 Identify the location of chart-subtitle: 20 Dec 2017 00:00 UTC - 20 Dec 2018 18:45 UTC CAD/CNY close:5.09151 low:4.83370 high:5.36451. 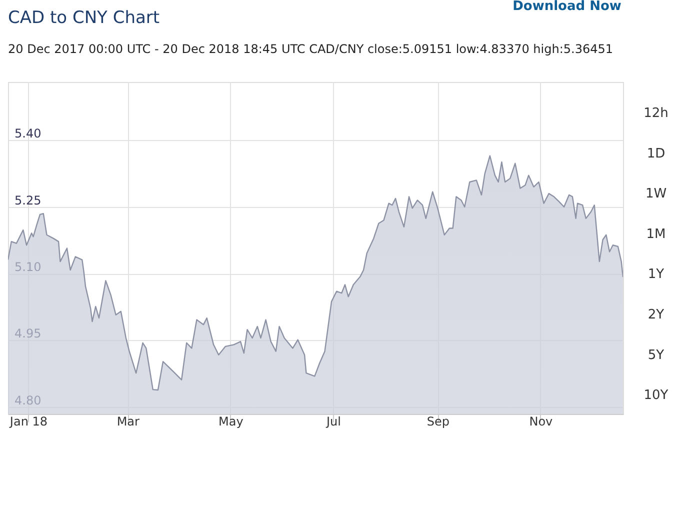
(310, 49).